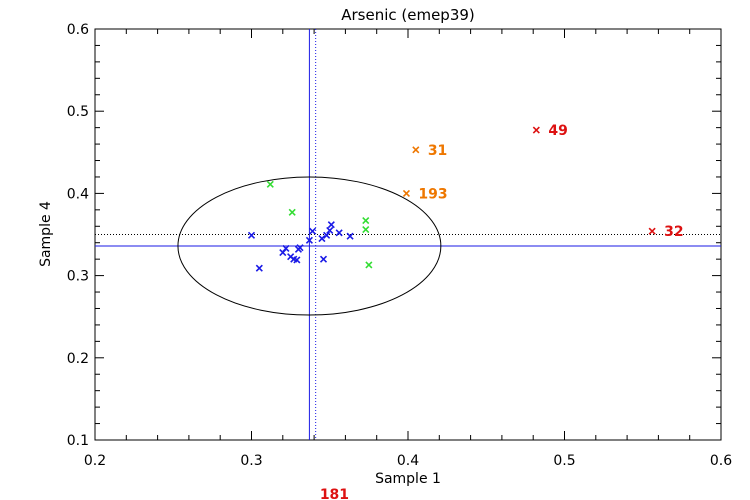 The image size is (750, 500). Describe the element at coordinates (78, 30) in the screenshot. I see `y-tick-label: 0.6` at that location.